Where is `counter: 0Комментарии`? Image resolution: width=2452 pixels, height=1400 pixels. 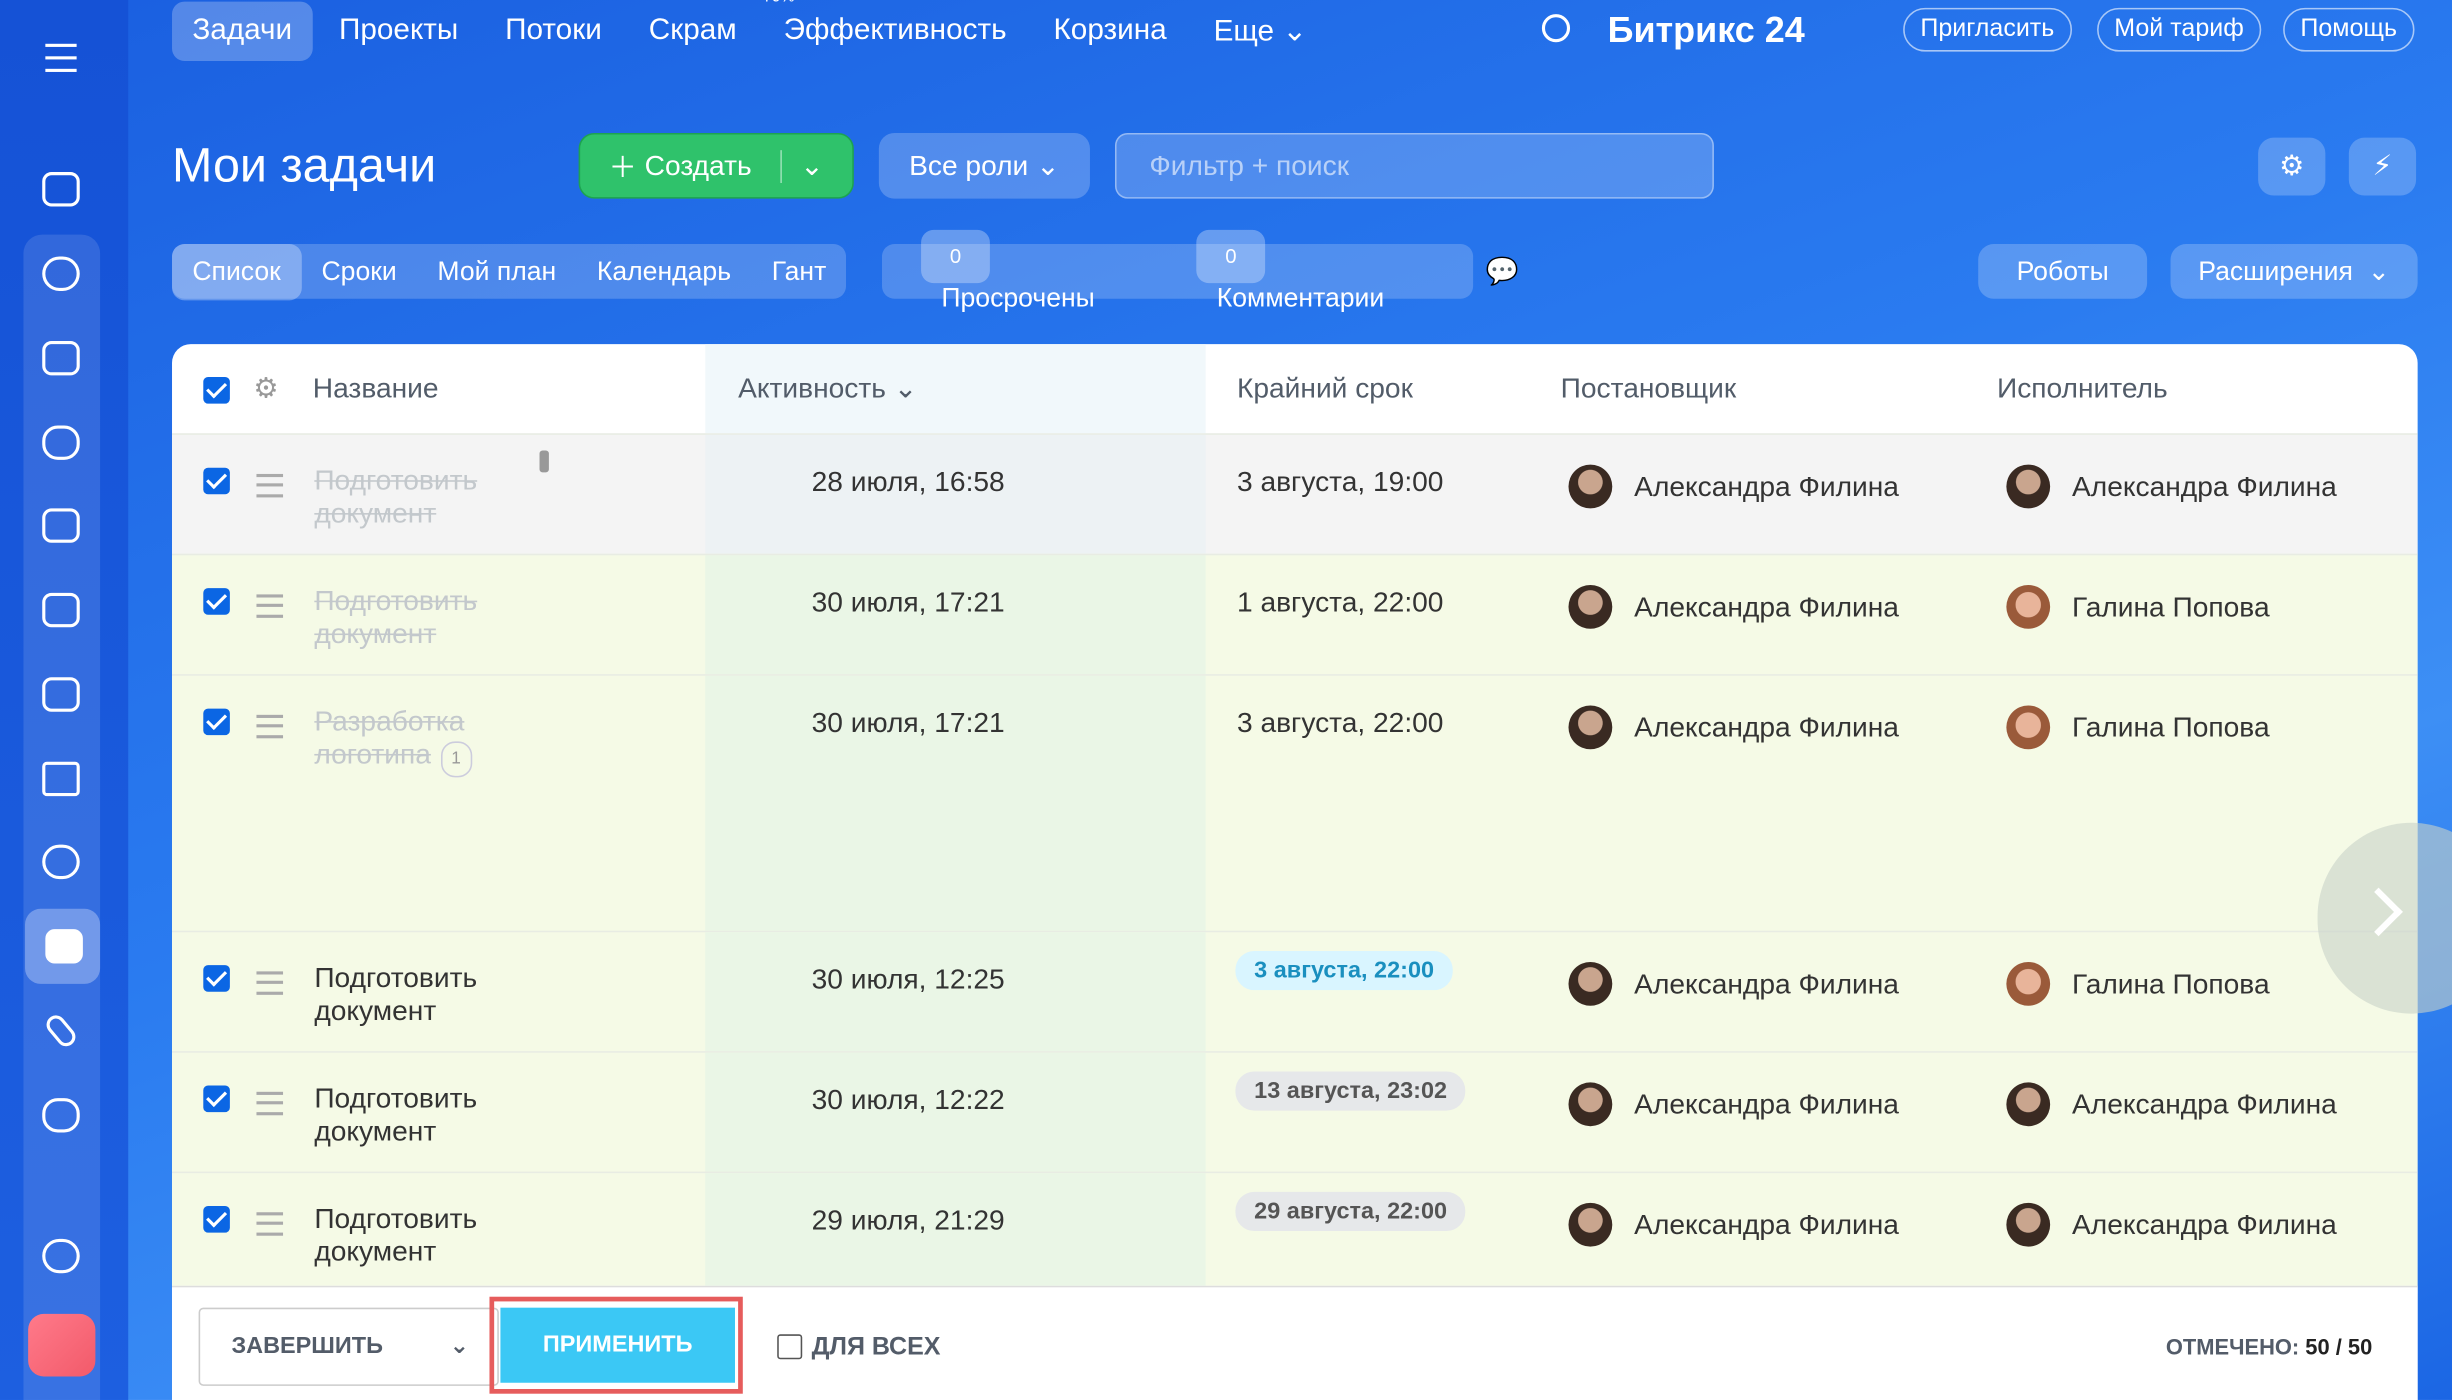
counter: 0Комментарии is located at coordinates (1300, 271).